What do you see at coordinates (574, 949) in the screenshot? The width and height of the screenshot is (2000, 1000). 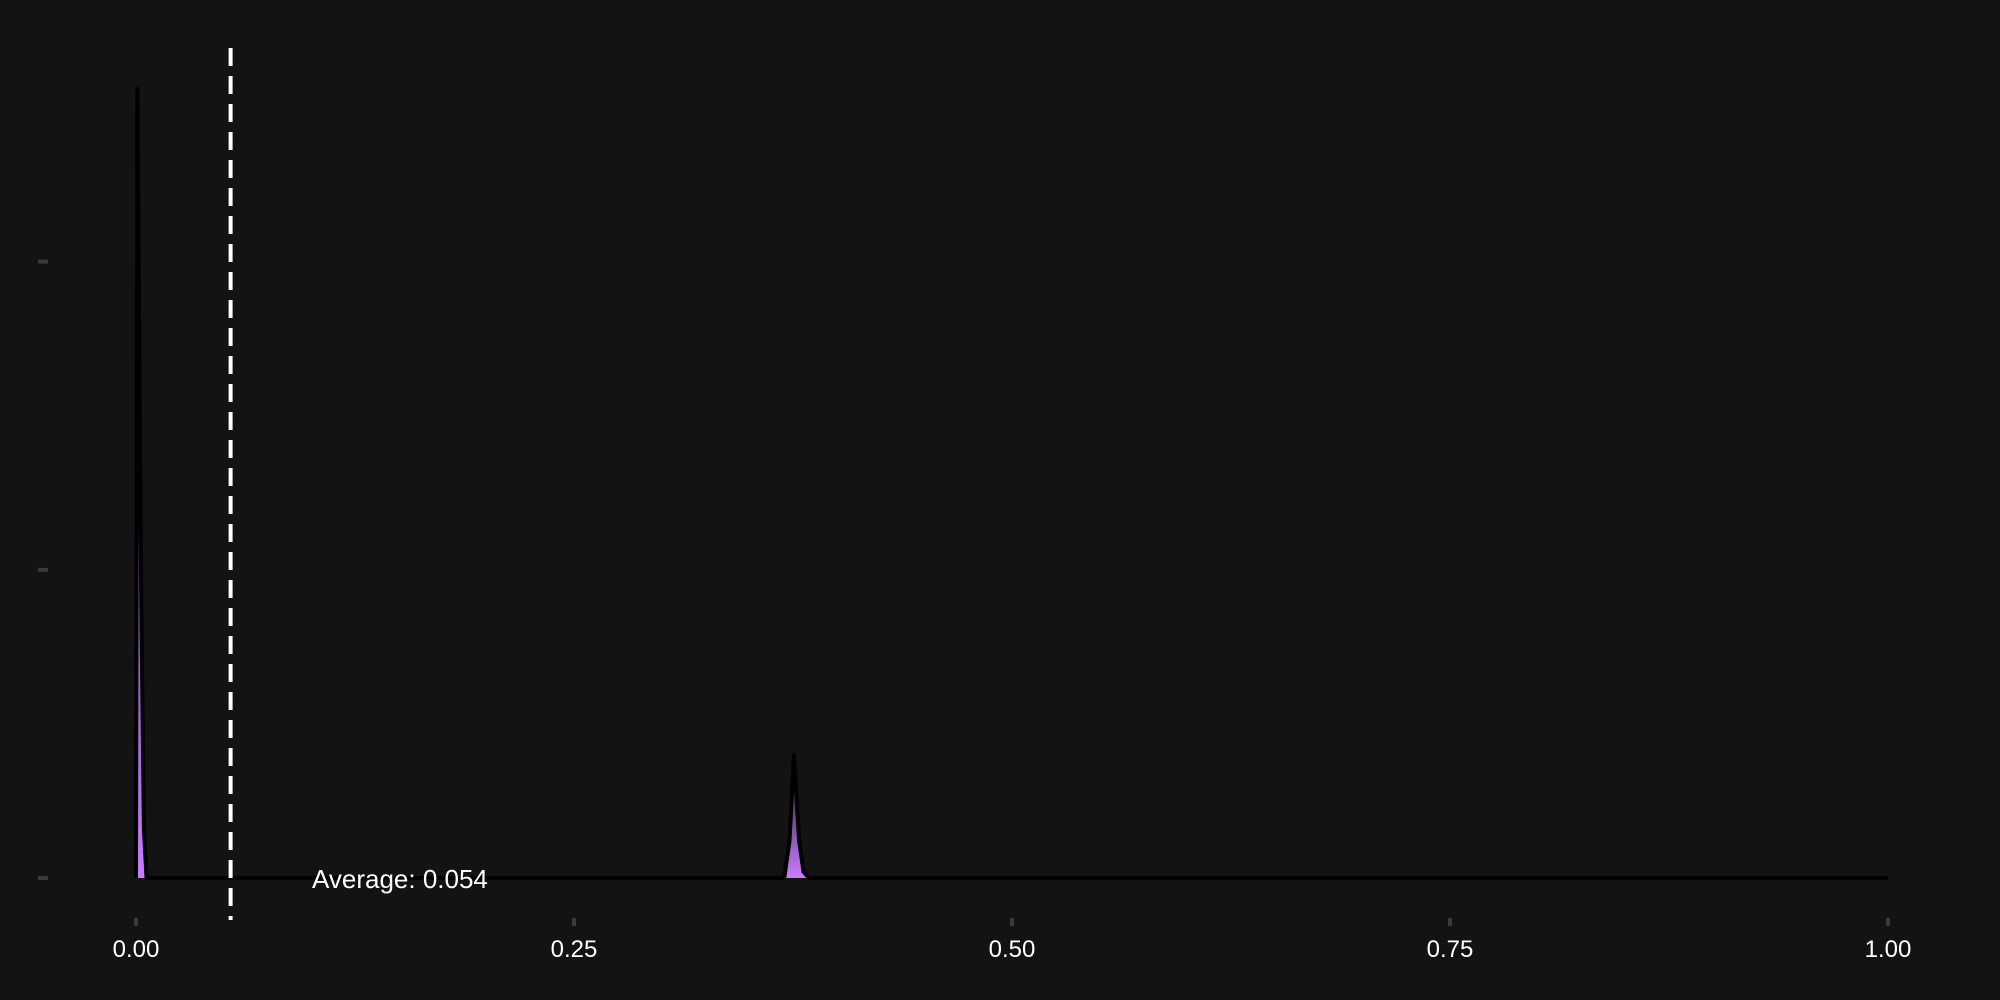 I see `x-tick-label: 0.25` at bounding box center [574, 949].